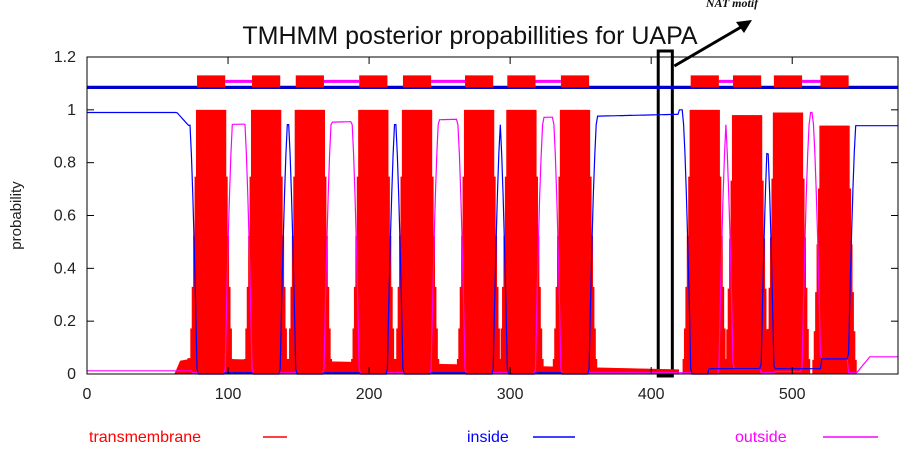 This screenshot has height=451, width=918. I want to click on nat-motif-box, so click(665, 213).